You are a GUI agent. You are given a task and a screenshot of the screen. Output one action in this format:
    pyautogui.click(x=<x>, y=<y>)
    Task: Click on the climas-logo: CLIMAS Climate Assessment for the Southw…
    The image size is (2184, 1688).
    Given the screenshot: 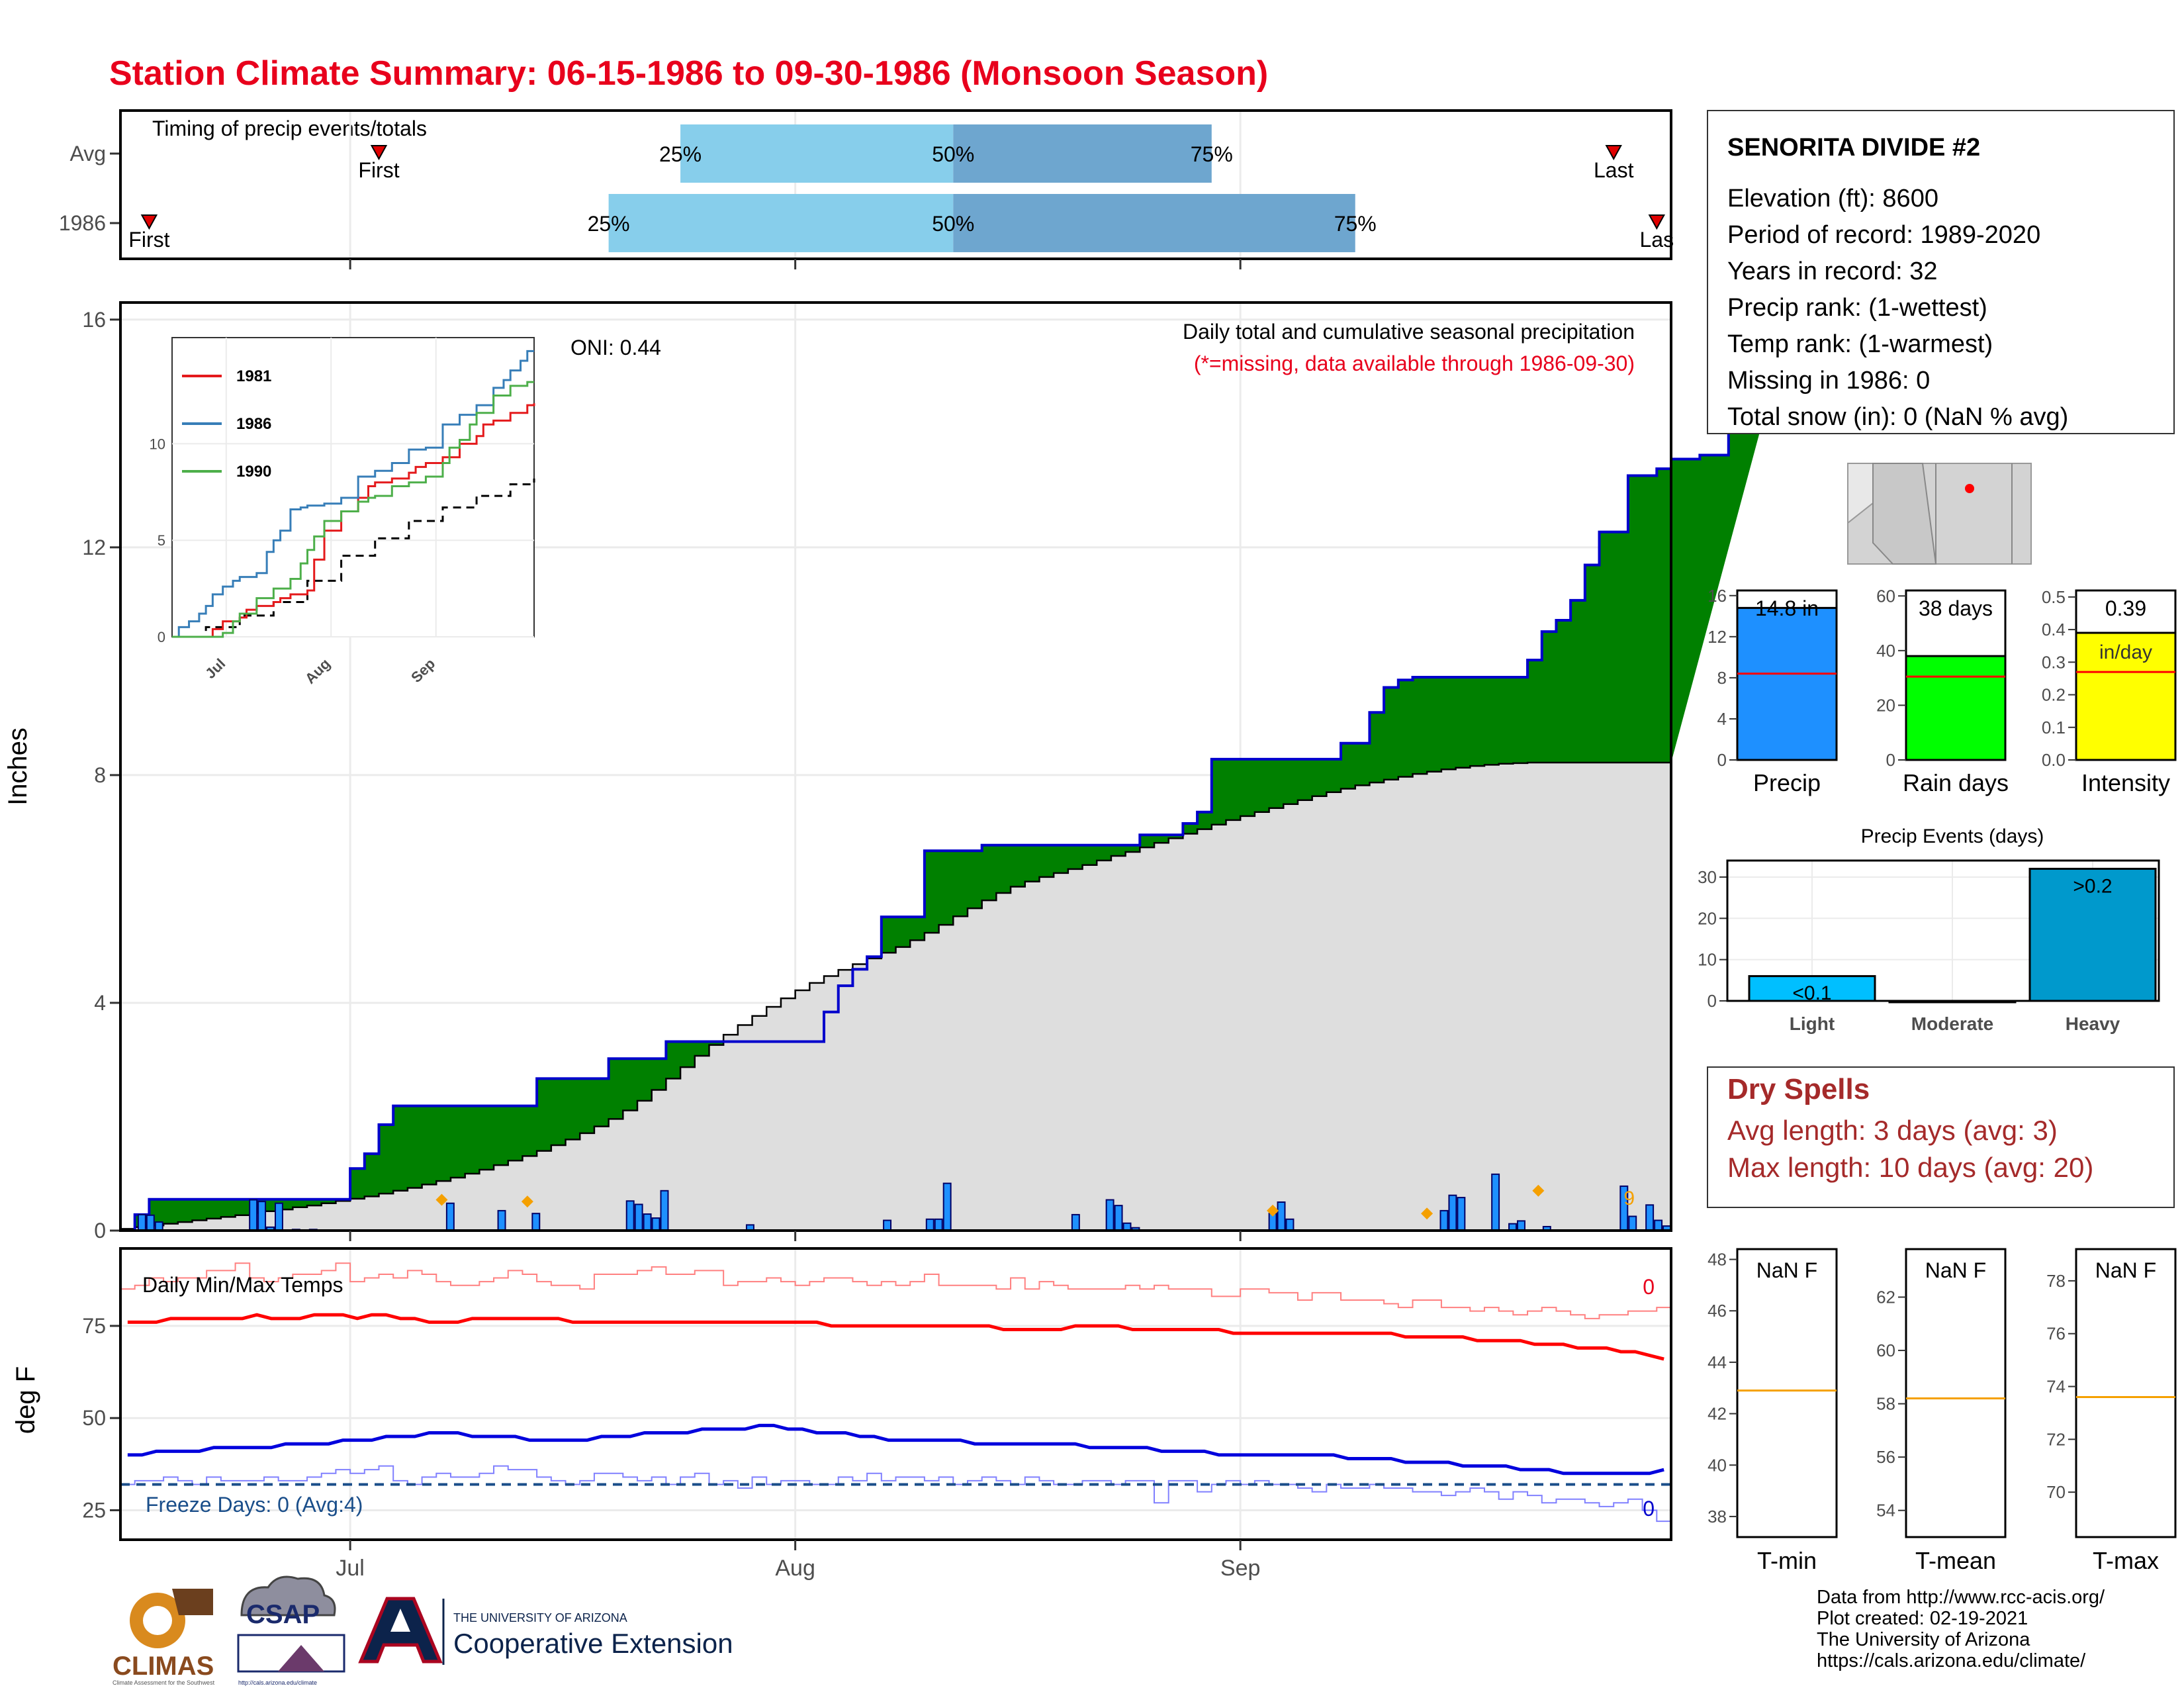 What is the action you would take?
    pyautogui.click(x=164, y=1637)
    